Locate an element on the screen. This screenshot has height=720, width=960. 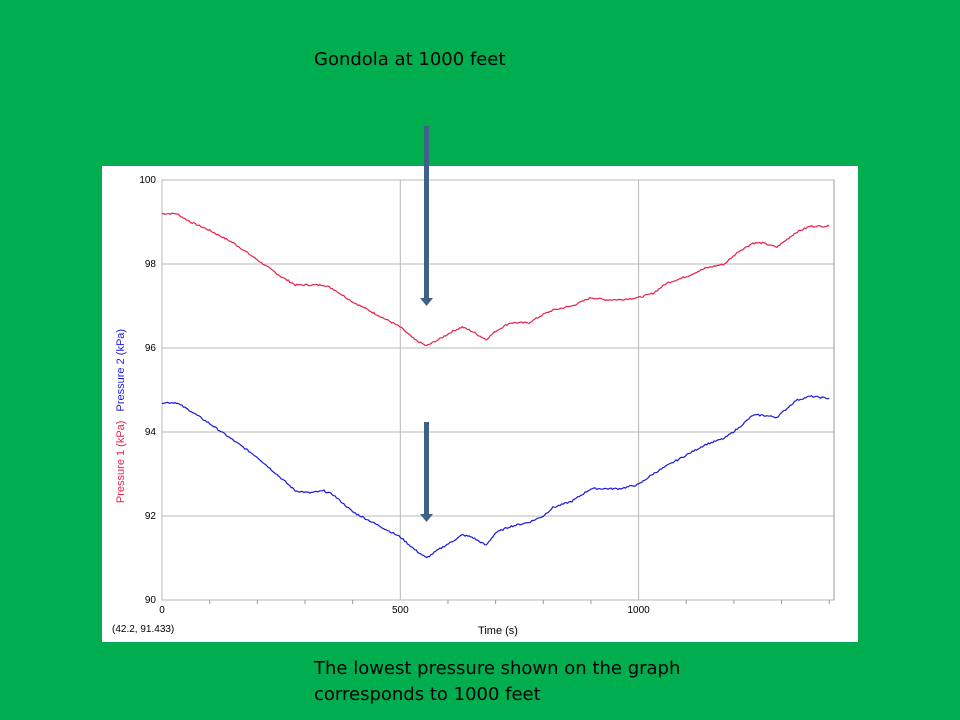
y-tick-label: 100 is located at coordinates (147, 180).